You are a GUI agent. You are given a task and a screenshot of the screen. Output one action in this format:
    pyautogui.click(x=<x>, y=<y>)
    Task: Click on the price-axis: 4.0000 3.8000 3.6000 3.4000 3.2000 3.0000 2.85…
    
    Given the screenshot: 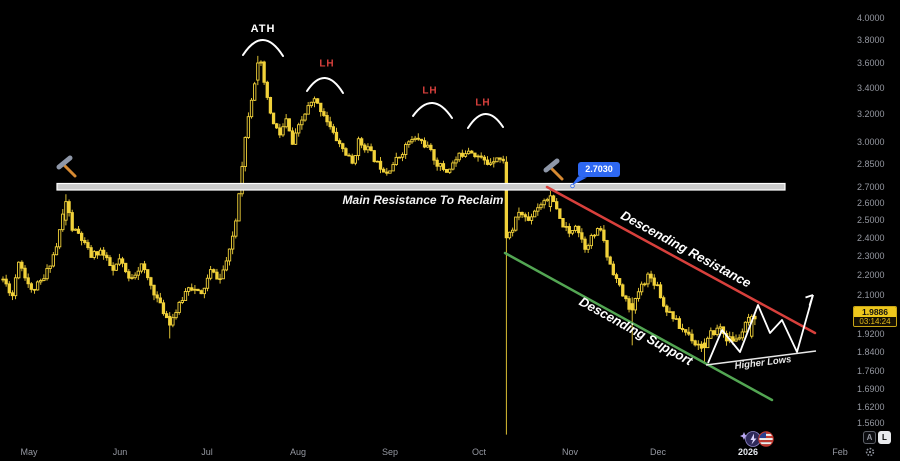 What is the action you would take?
    pyautogui.click(x=874, y=230)
    